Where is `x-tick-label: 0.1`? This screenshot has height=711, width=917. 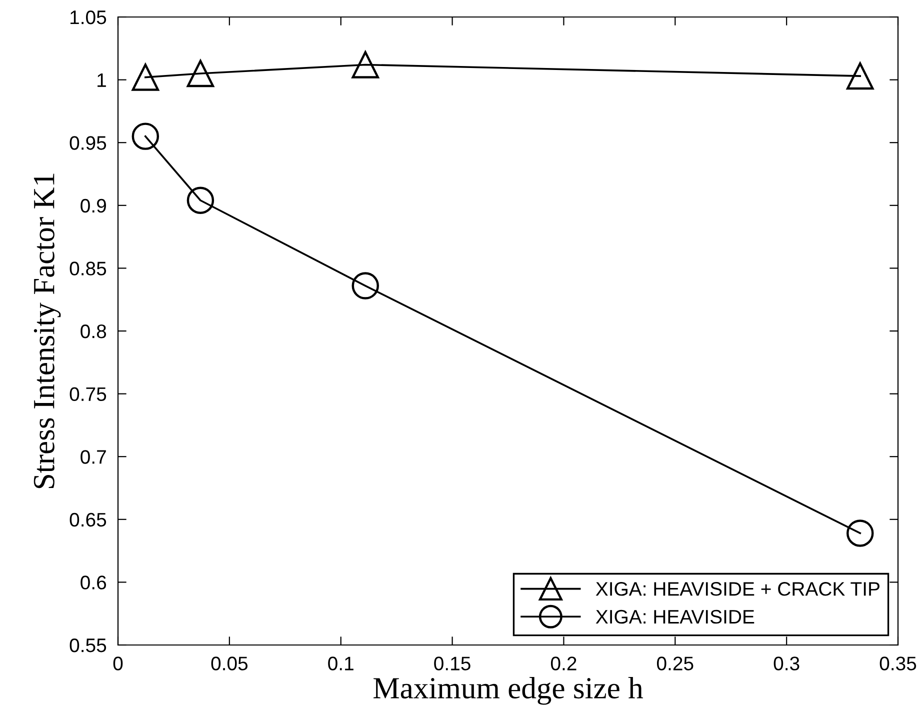
x-tick-label: 0.1 is located at coordinates (341, 663).